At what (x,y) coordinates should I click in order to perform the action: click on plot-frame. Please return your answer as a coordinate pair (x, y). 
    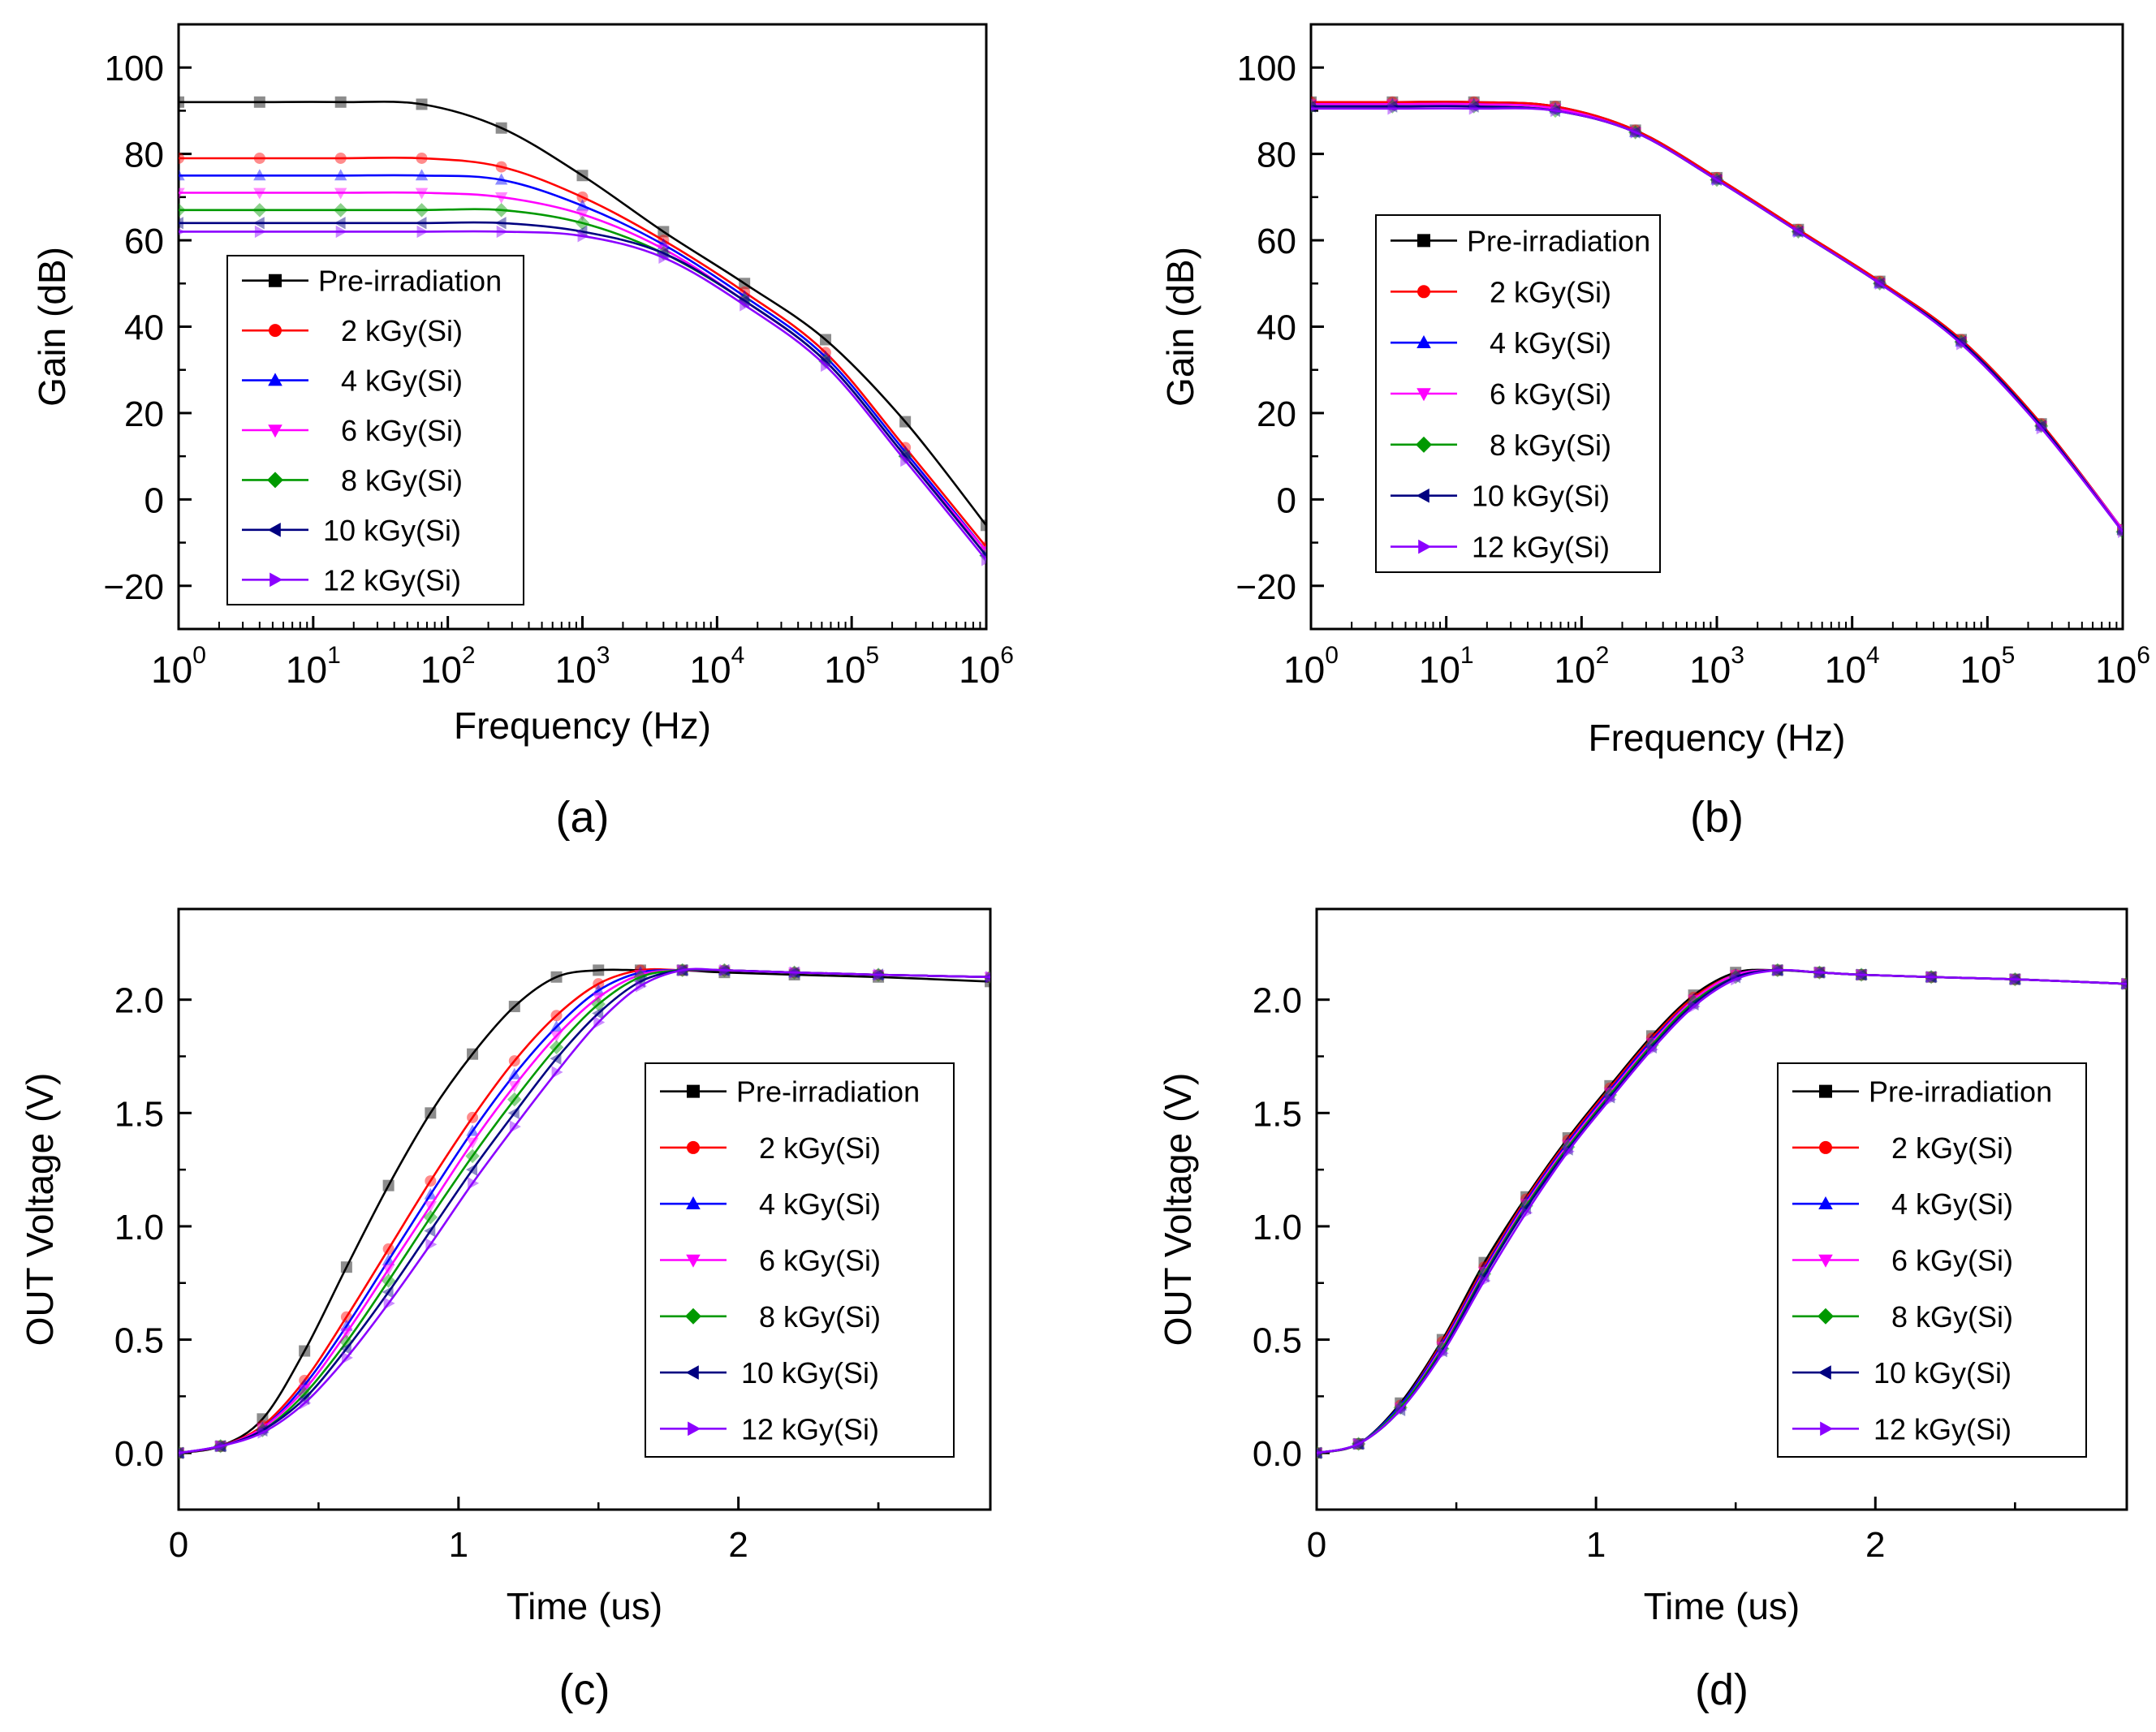
    Looking at the image, I should click on (1721, 1209).